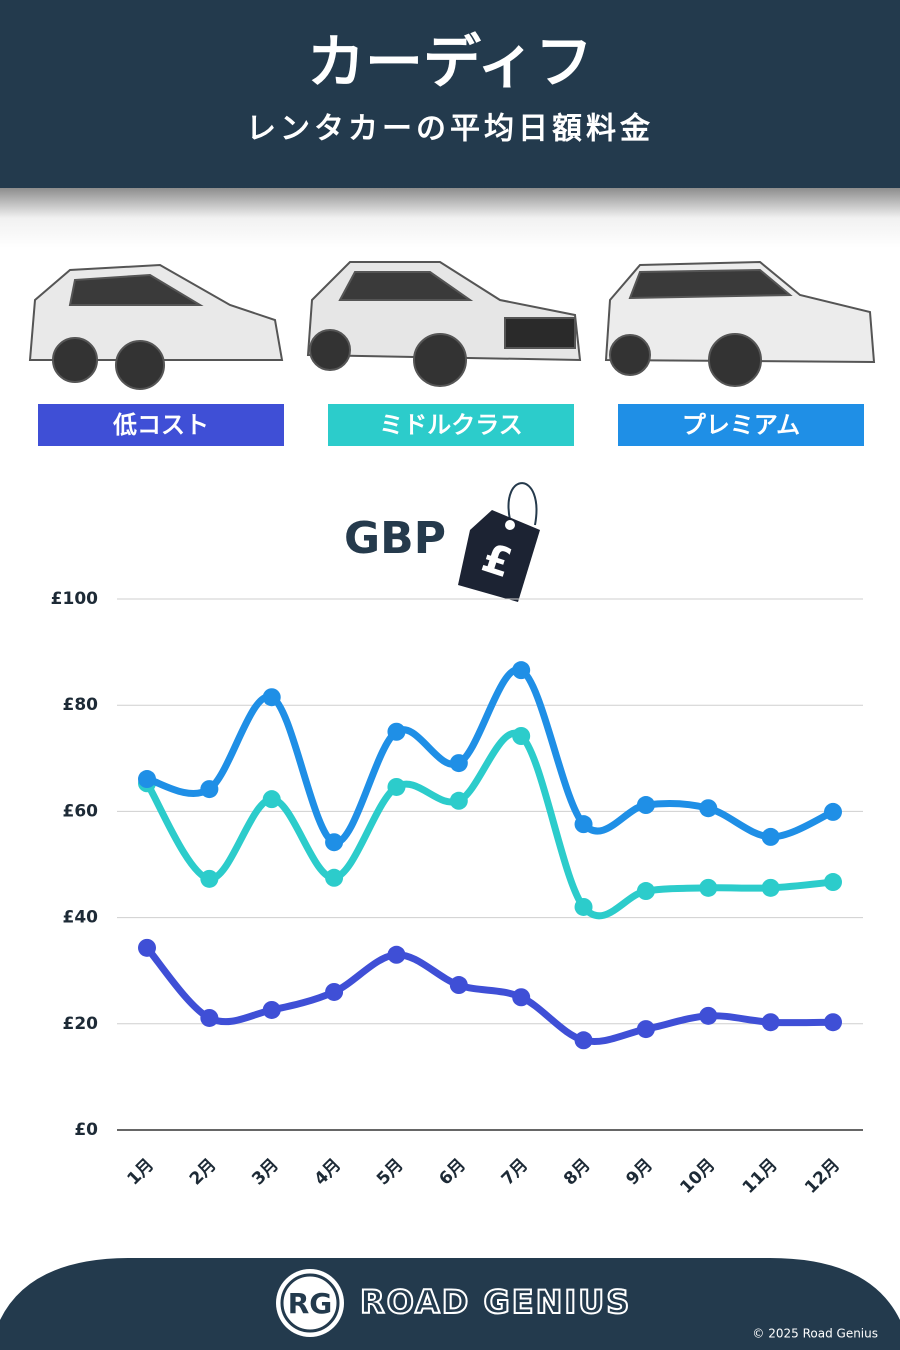 Image resolution: width=900 pixels, height=1350 pixels. I want to click on header-band, so click(450, 94).